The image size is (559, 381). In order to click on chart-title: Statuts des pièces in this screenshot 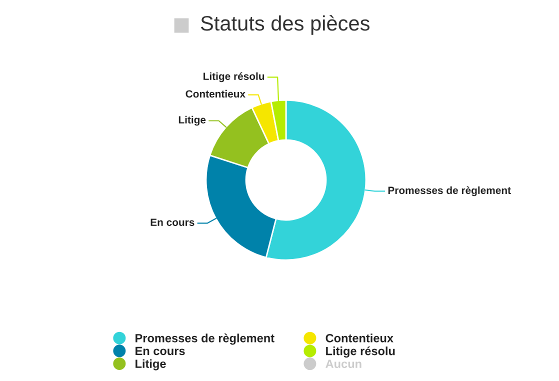, I will do `click(285, 25)`.